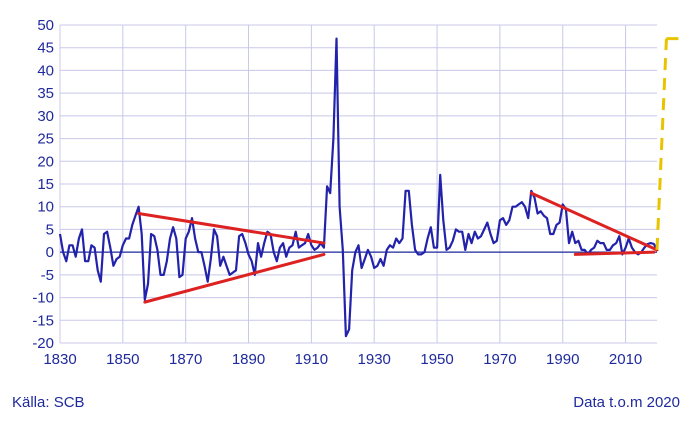 The image size is (690, 427). Describe the element at coordinates (311, 359) in the screenshot. I see `x-tick-label: 1910` at that location.